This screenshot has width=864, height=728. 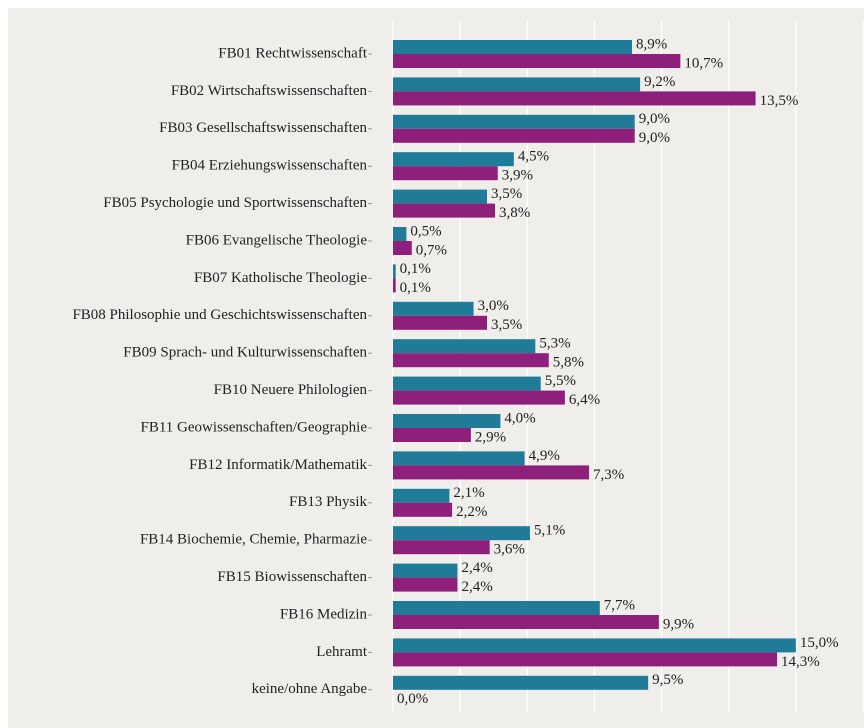 What do you see at coordinates (678, 624) in the screenshot?
I see `value-label: 9,9%` at bounding box center [678, 624].